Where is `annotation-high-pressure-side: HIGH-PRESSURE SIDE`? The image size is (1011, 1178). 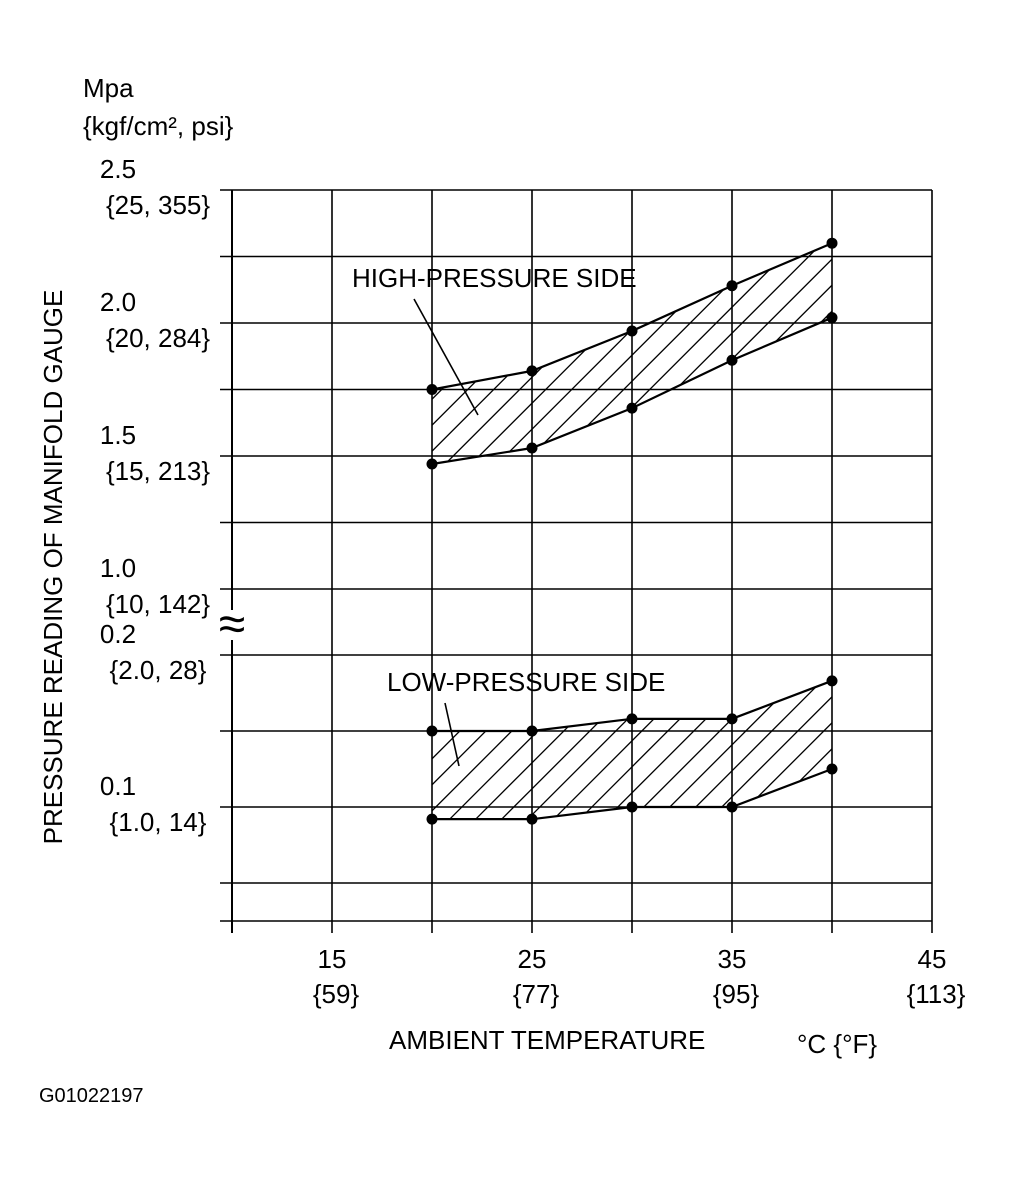 annotation-high-pressure-side: HIGH-PRESSURE SIDE is located at coordinates (494, 278).